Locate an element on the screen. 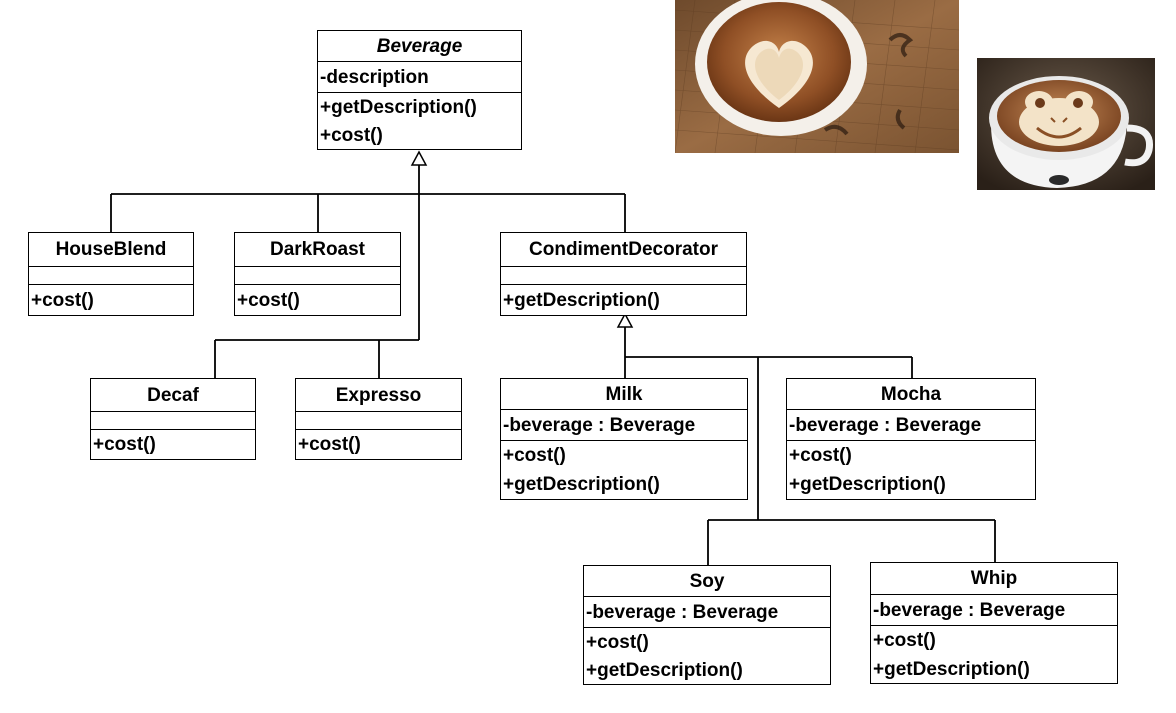 This screenshot has height=713, width=1176. latte-heart-photo is located at coordinates (817, 76).